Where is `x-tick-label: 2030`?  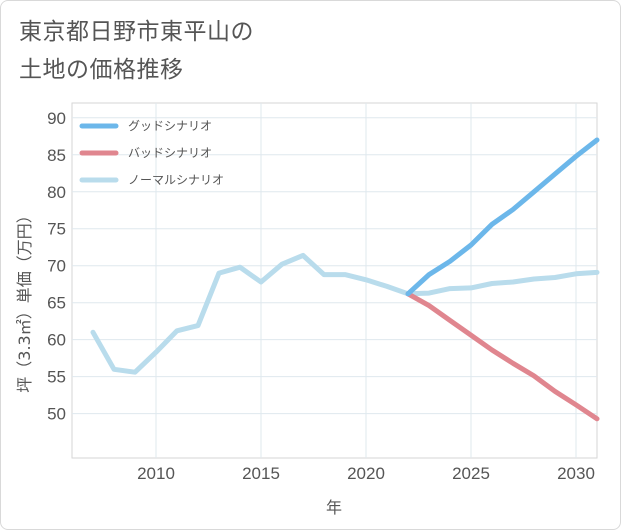
x-tick-label: 2030 is located at coordinates (576, 473).